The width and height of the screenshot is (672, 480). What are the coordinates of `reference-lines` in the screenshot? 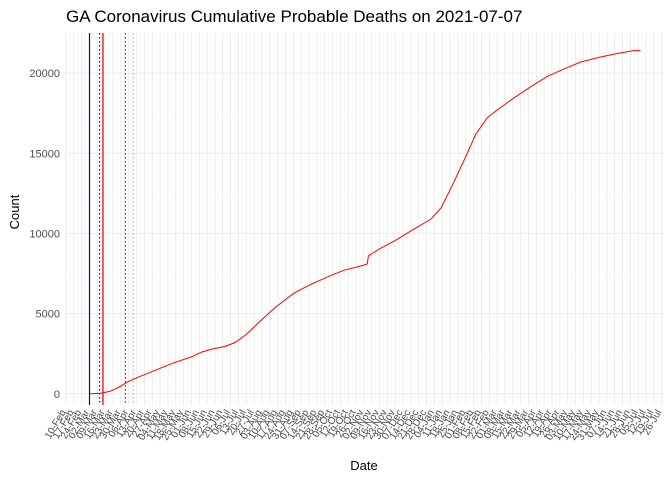 It's located at (111, 219).